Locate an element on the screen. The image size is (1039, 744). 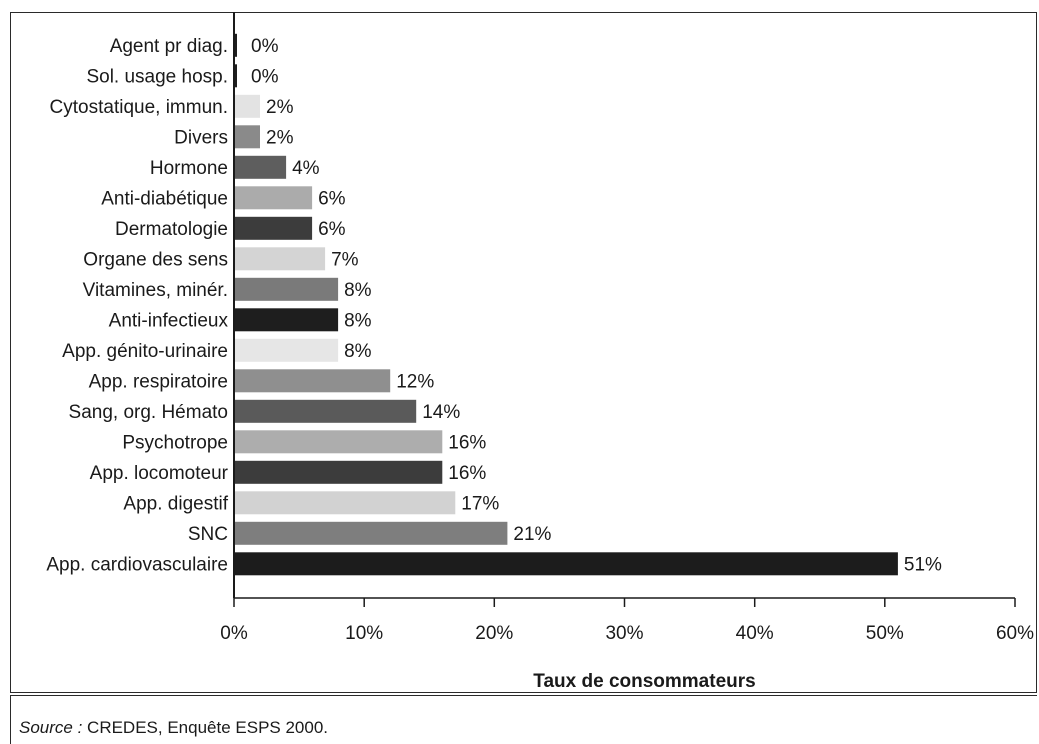
value-label: 21% is located at coordinates (532, 534).